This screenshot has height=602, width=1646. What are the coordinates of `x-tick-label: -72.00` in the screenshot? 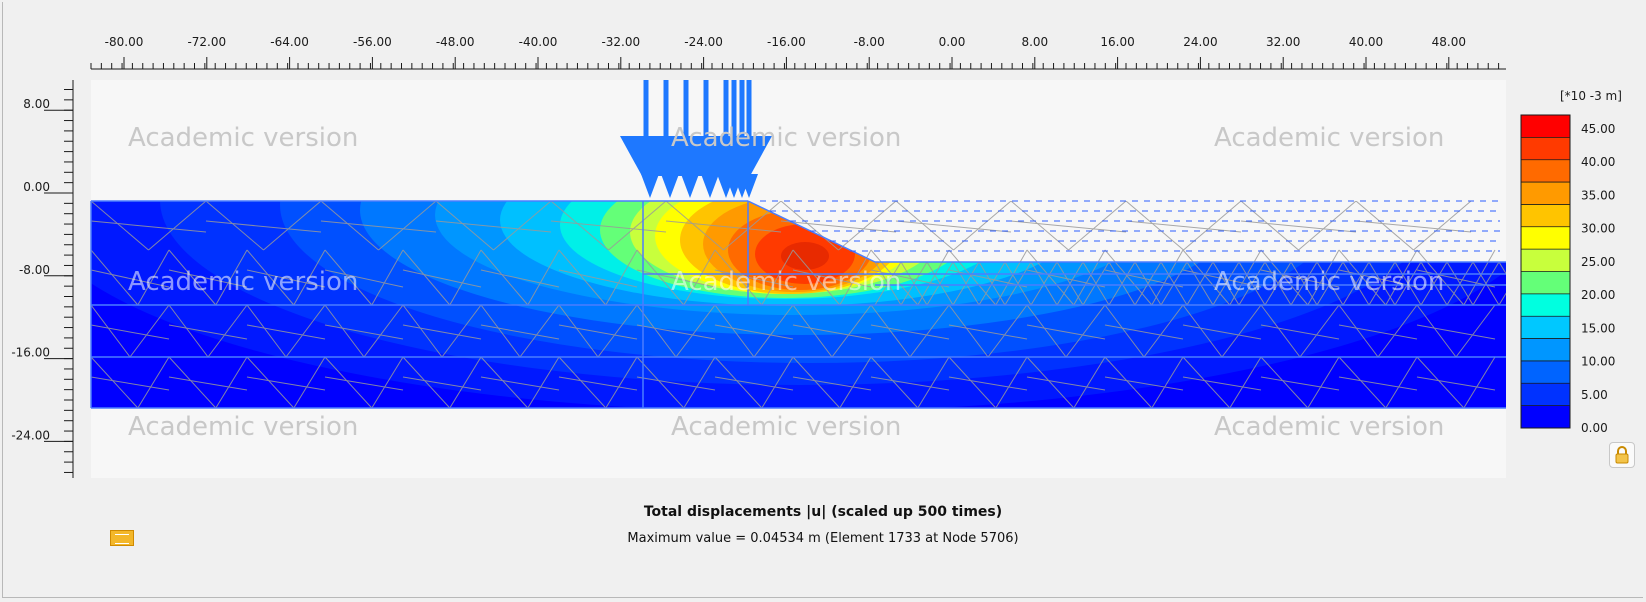 It's located at (206, 42).